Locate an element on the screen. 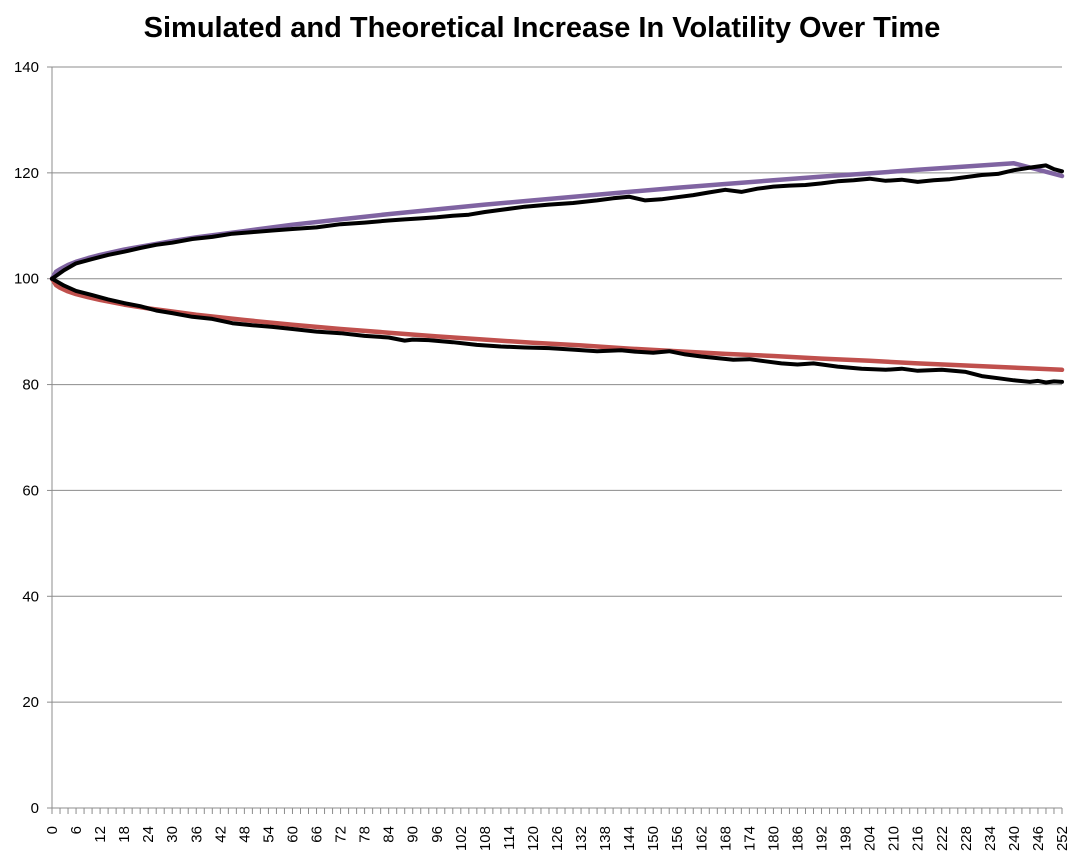 This screenshot has width=1080, height=864. y-tick-label: 120 is located at coordinates (26, 173).